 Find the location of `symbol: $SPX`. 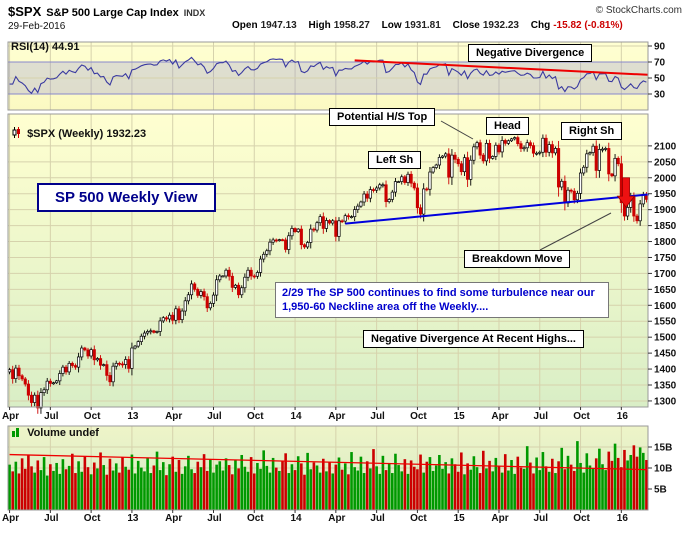

symbol: $SPX is located at coordinates (25, 11).